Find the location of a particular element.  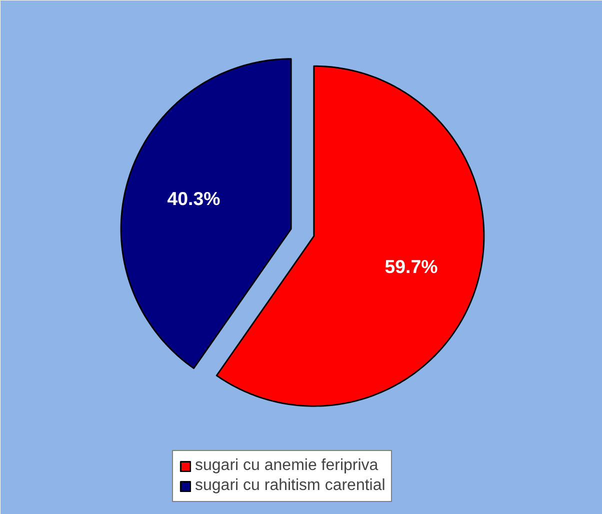

legend-label: sugari cu rahitism carential is located at coordinates (290, 486).